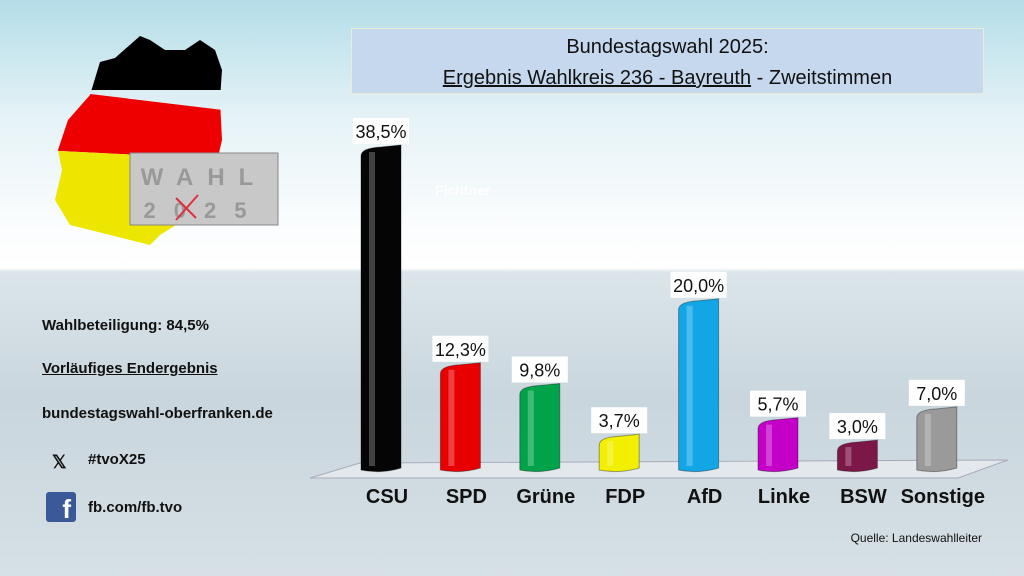 This screenshot has height=576, width=1024. What do you see at coordinates (204, 177) in the screenshot?
I see `svg-text: WAHL` at bounding box center [204, 177].